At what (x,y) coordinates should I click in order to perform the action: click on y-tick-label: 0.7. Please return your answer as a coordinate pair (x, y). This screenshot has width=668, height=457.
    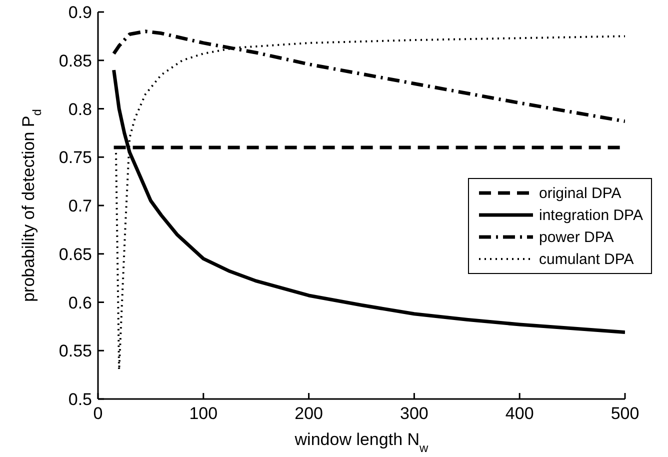
    Looking at the image, I should click on (80, 206).